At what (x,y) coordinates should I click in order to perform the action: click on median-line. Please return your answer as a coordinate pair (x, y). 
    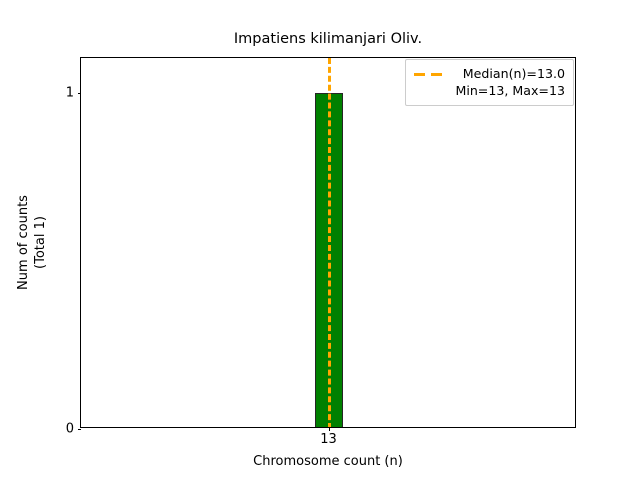
    Looking at the image, I should click on (329, 242).